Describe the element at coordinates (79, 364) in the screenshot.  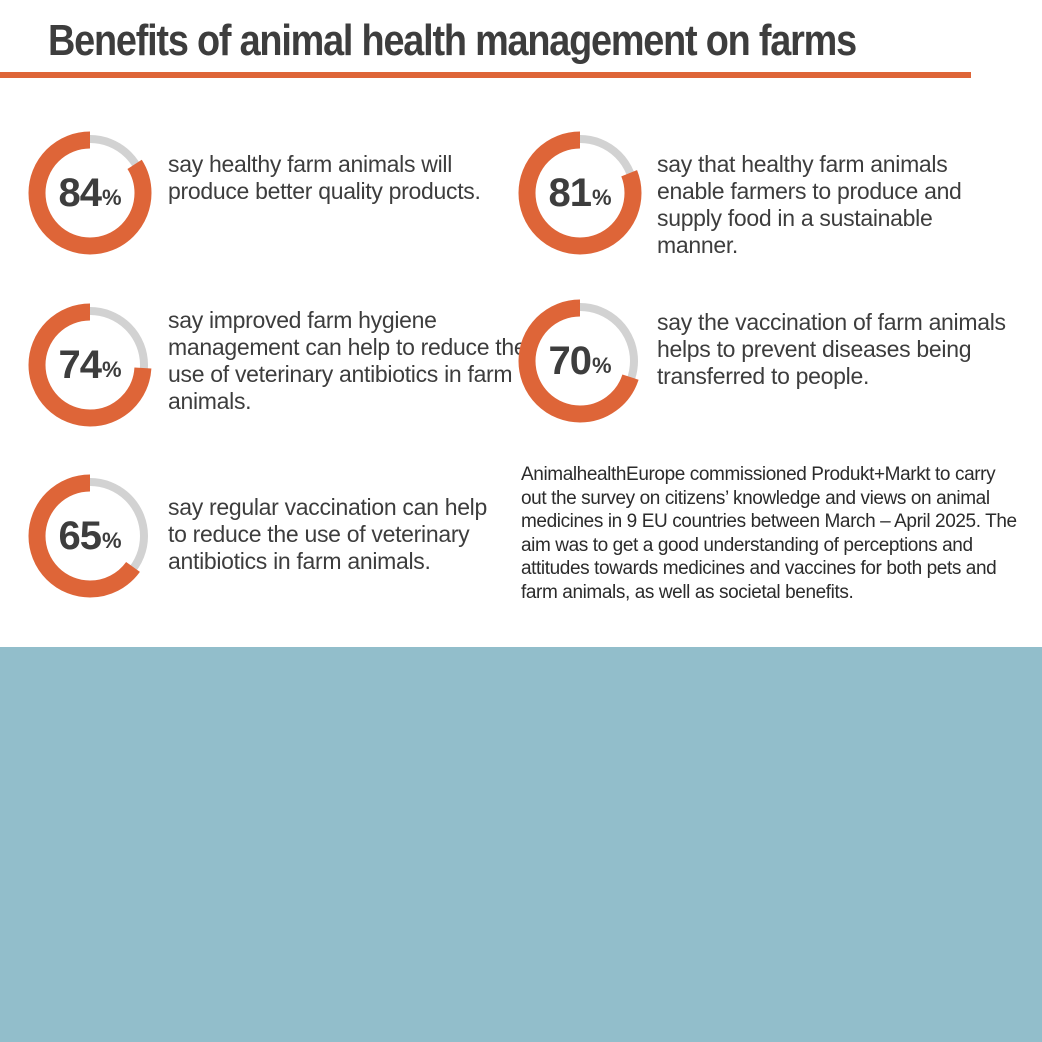
I see `donut-value-number: 74` at that location.